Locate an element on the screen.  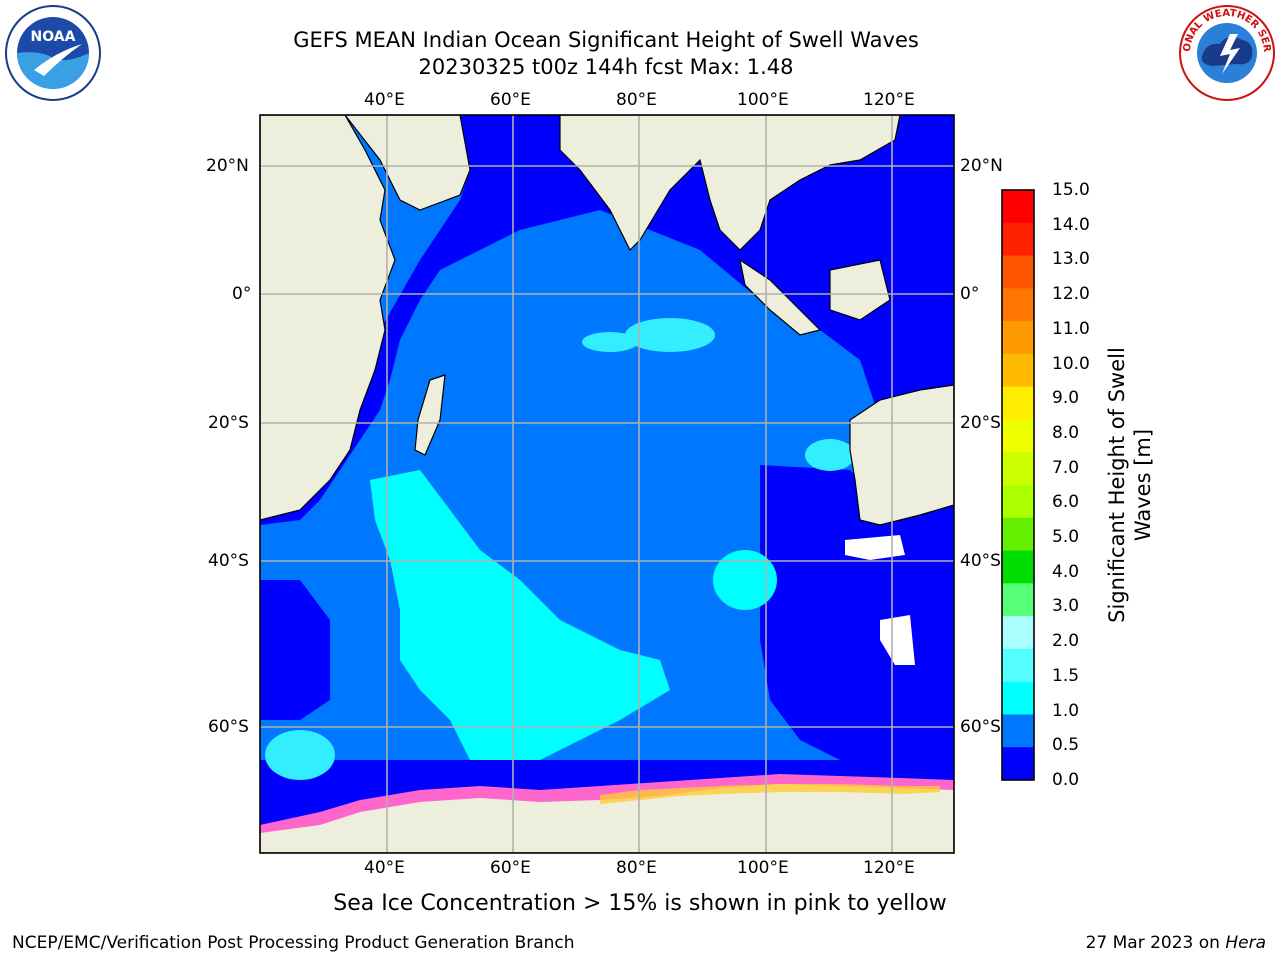
colorbar-label: 12.0 is located at coordinates (1071, 294).